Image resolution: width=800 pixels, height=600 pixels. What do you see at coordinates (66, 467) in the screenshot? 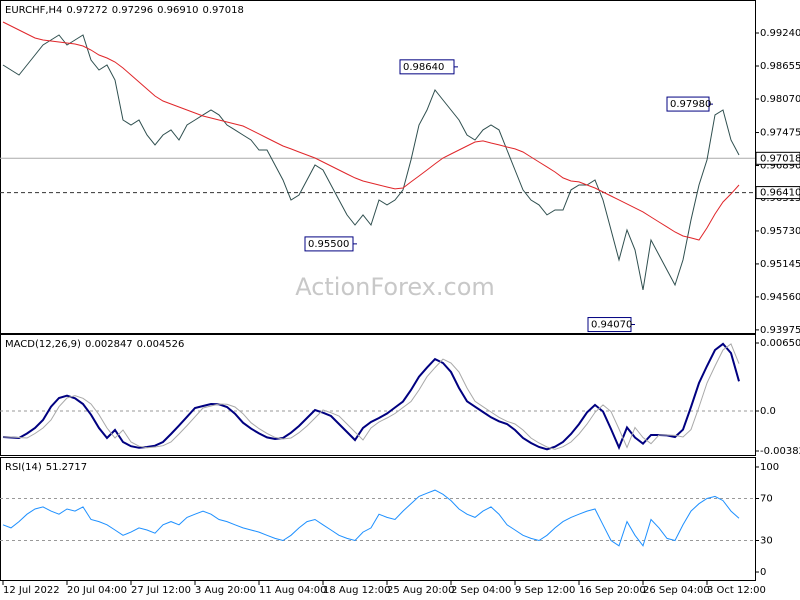
I see `header-value: 51.2717` at bounding box center [66, 467].